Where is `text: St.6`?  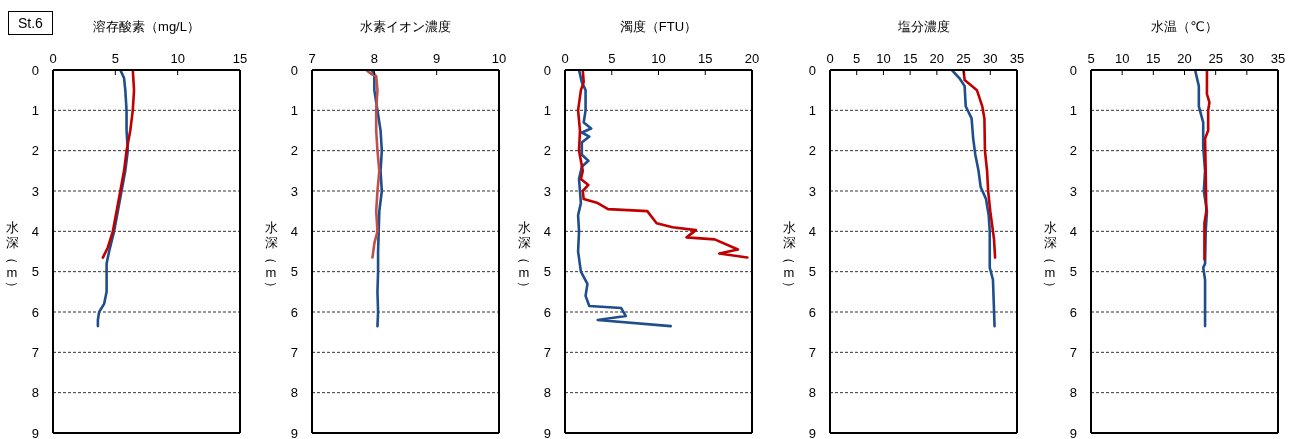 text: St.6 is located at coordinates (30, 23).